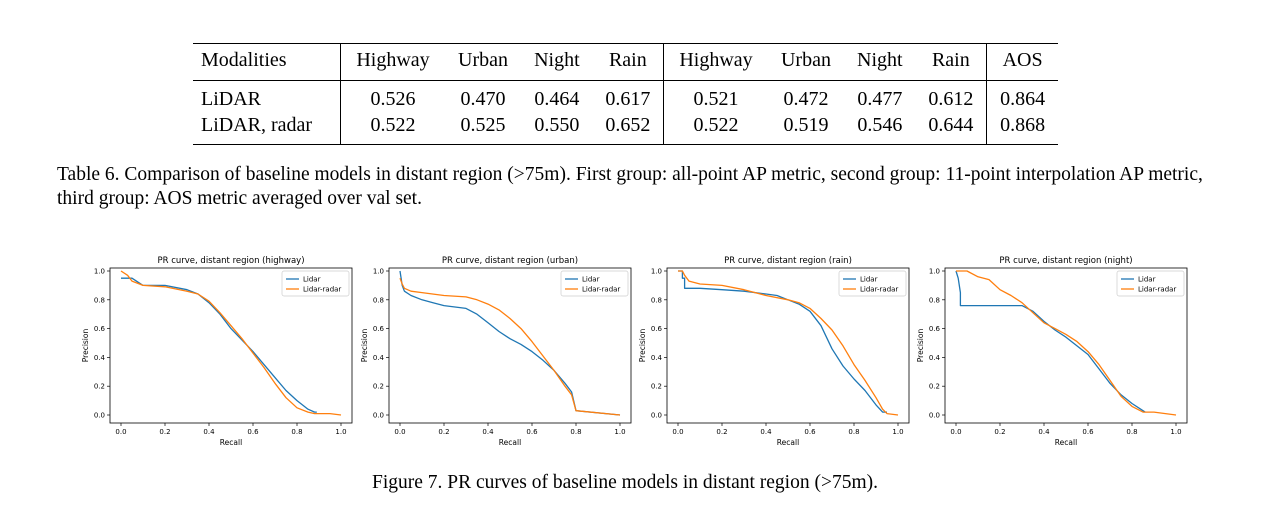 The height and width of the screenshot is (507, 1275). Describe the element at coordinates (951, 96) in the screenshot. I see `table-cell: 0.612` at that location.